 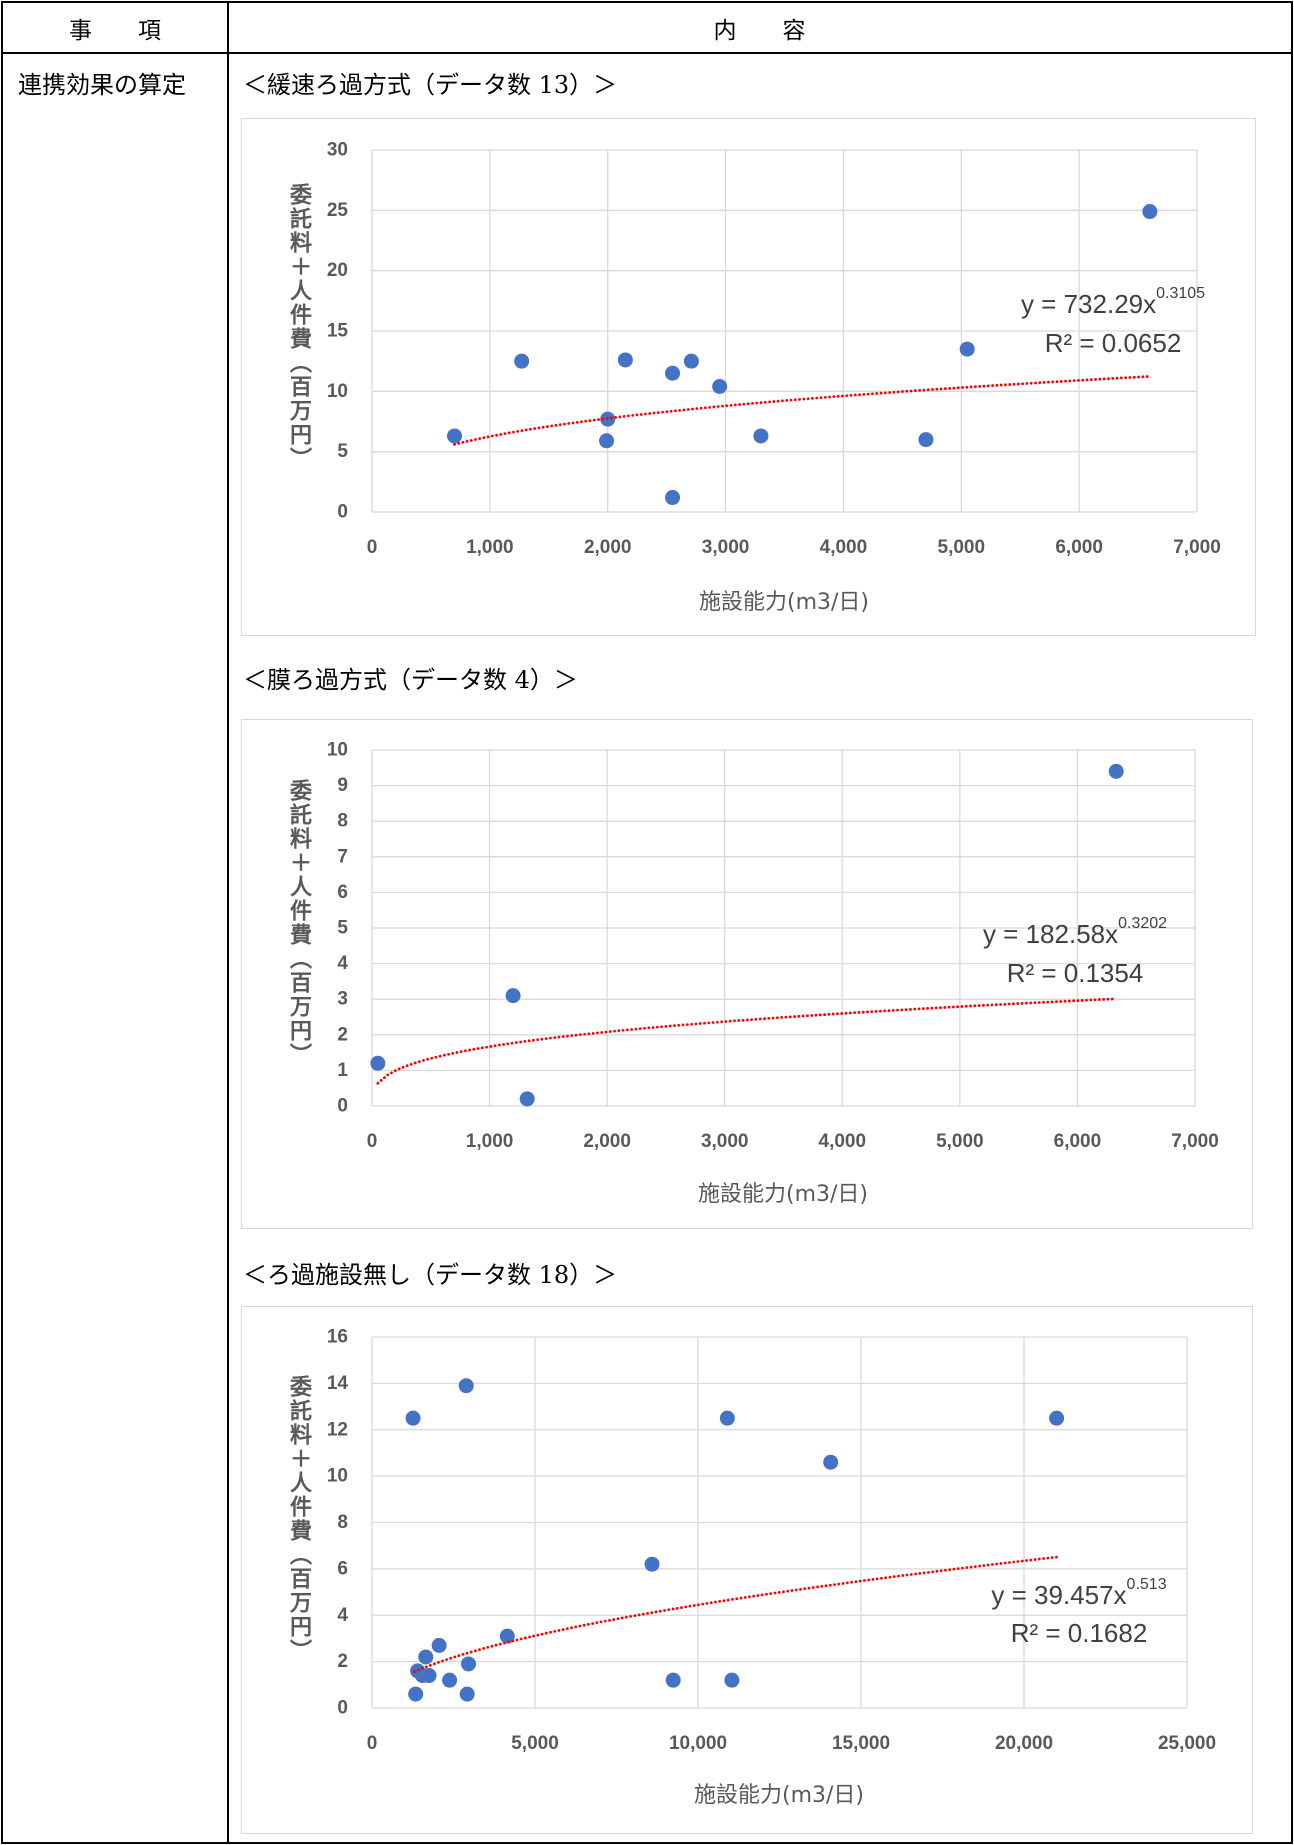 What do you see at coordinates (342, 999) in the screenshot?
I see `y-tick-label: 3` at bounding box center [342, 999].